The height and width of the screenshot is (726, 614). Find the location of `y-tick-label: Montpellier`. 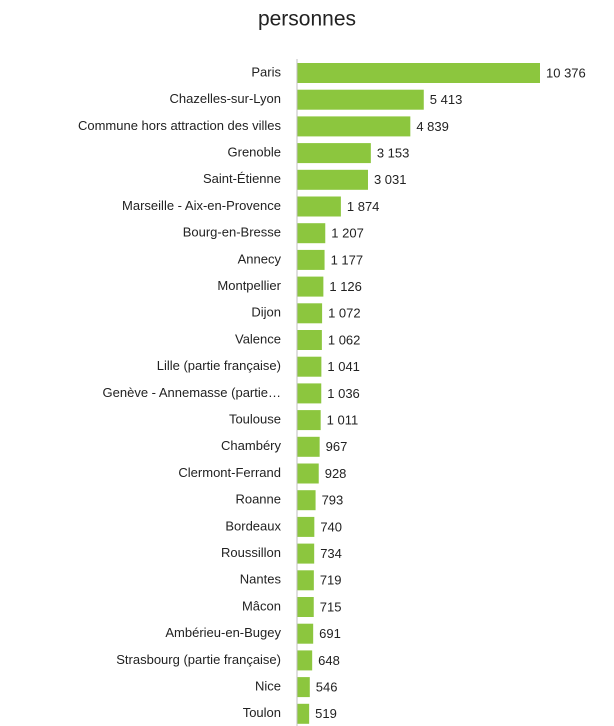

y-tick-label: Montpellier is located at coordinates (249, 285).